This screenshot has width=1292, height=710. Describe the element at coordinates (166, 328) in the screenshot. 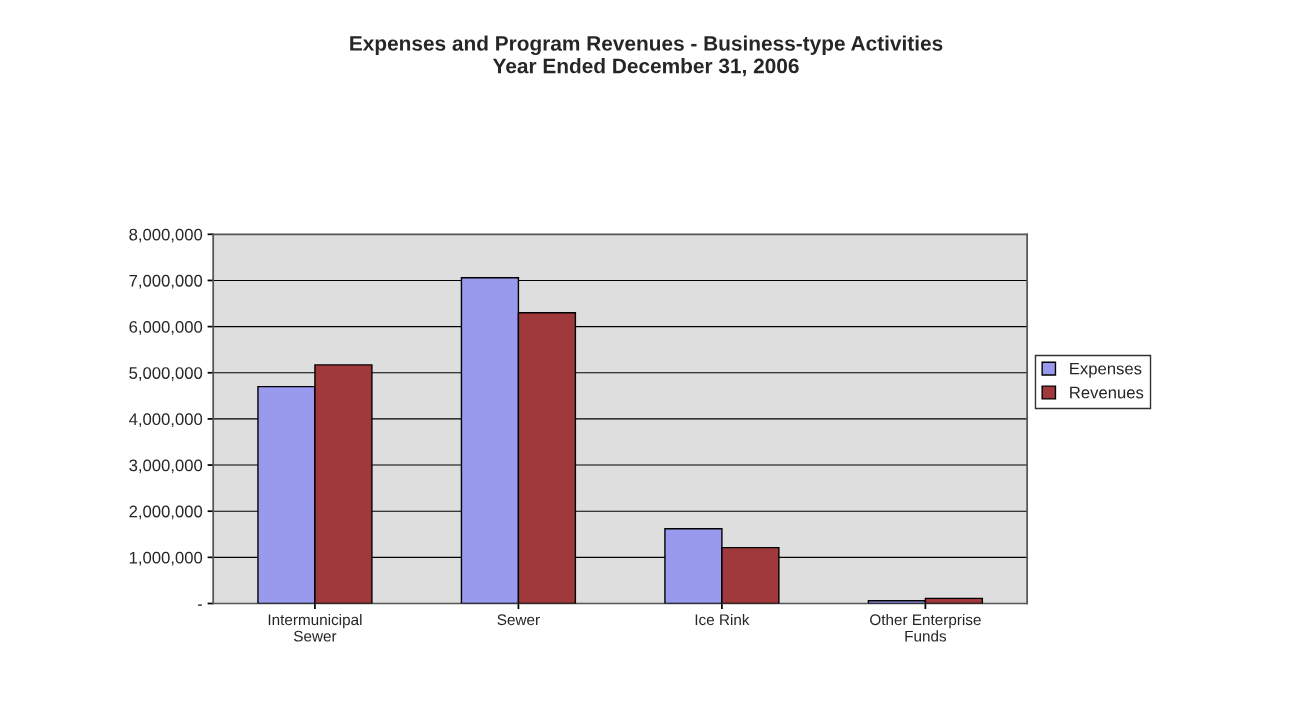

I see `y-tick-label: 6,000,000` at that location.